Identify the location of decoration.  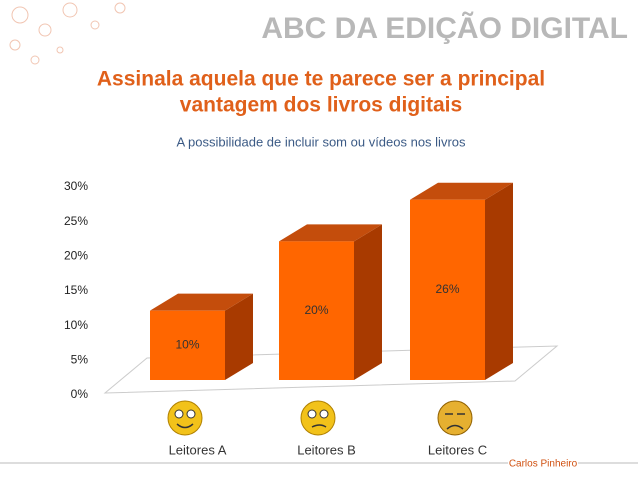
(67, 33).